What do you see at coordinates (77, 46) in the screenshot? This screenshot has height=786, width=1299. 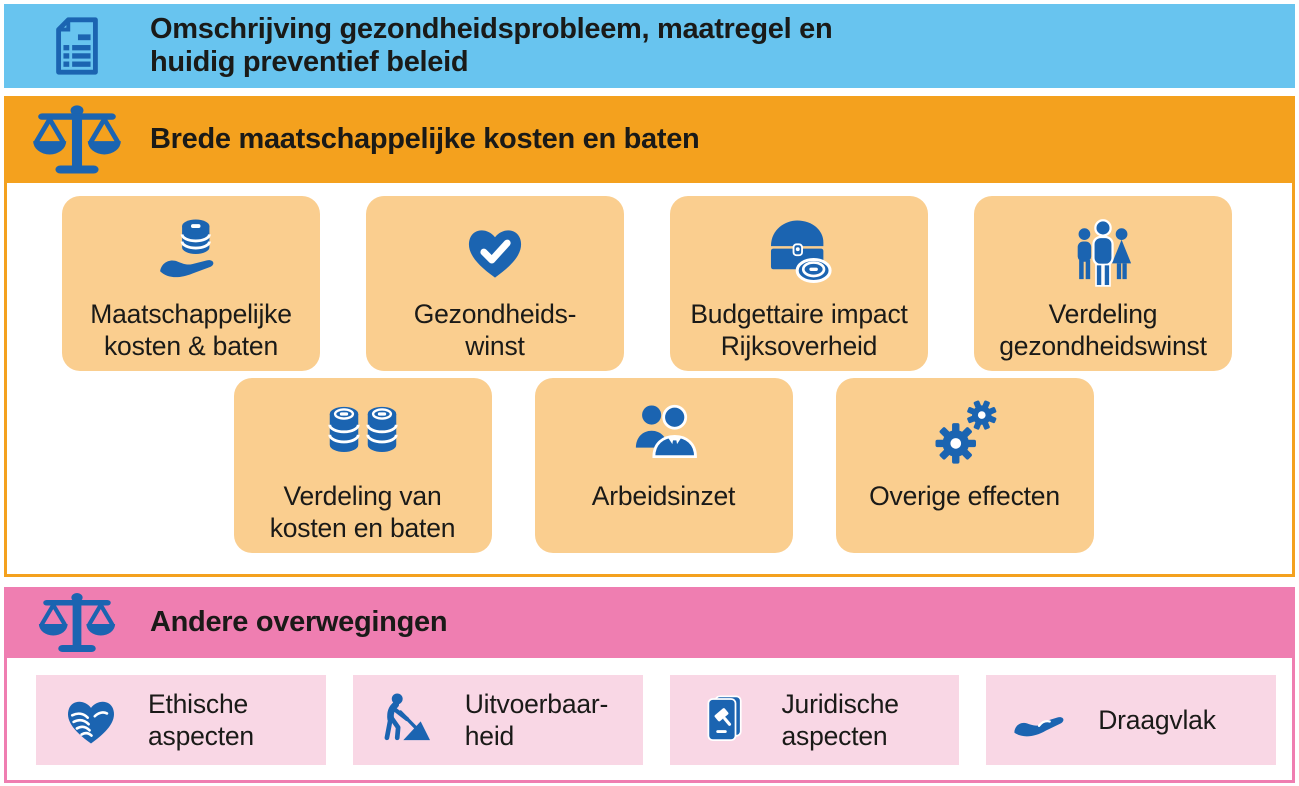 I see `document-icon` at bounding box center [77, 46].